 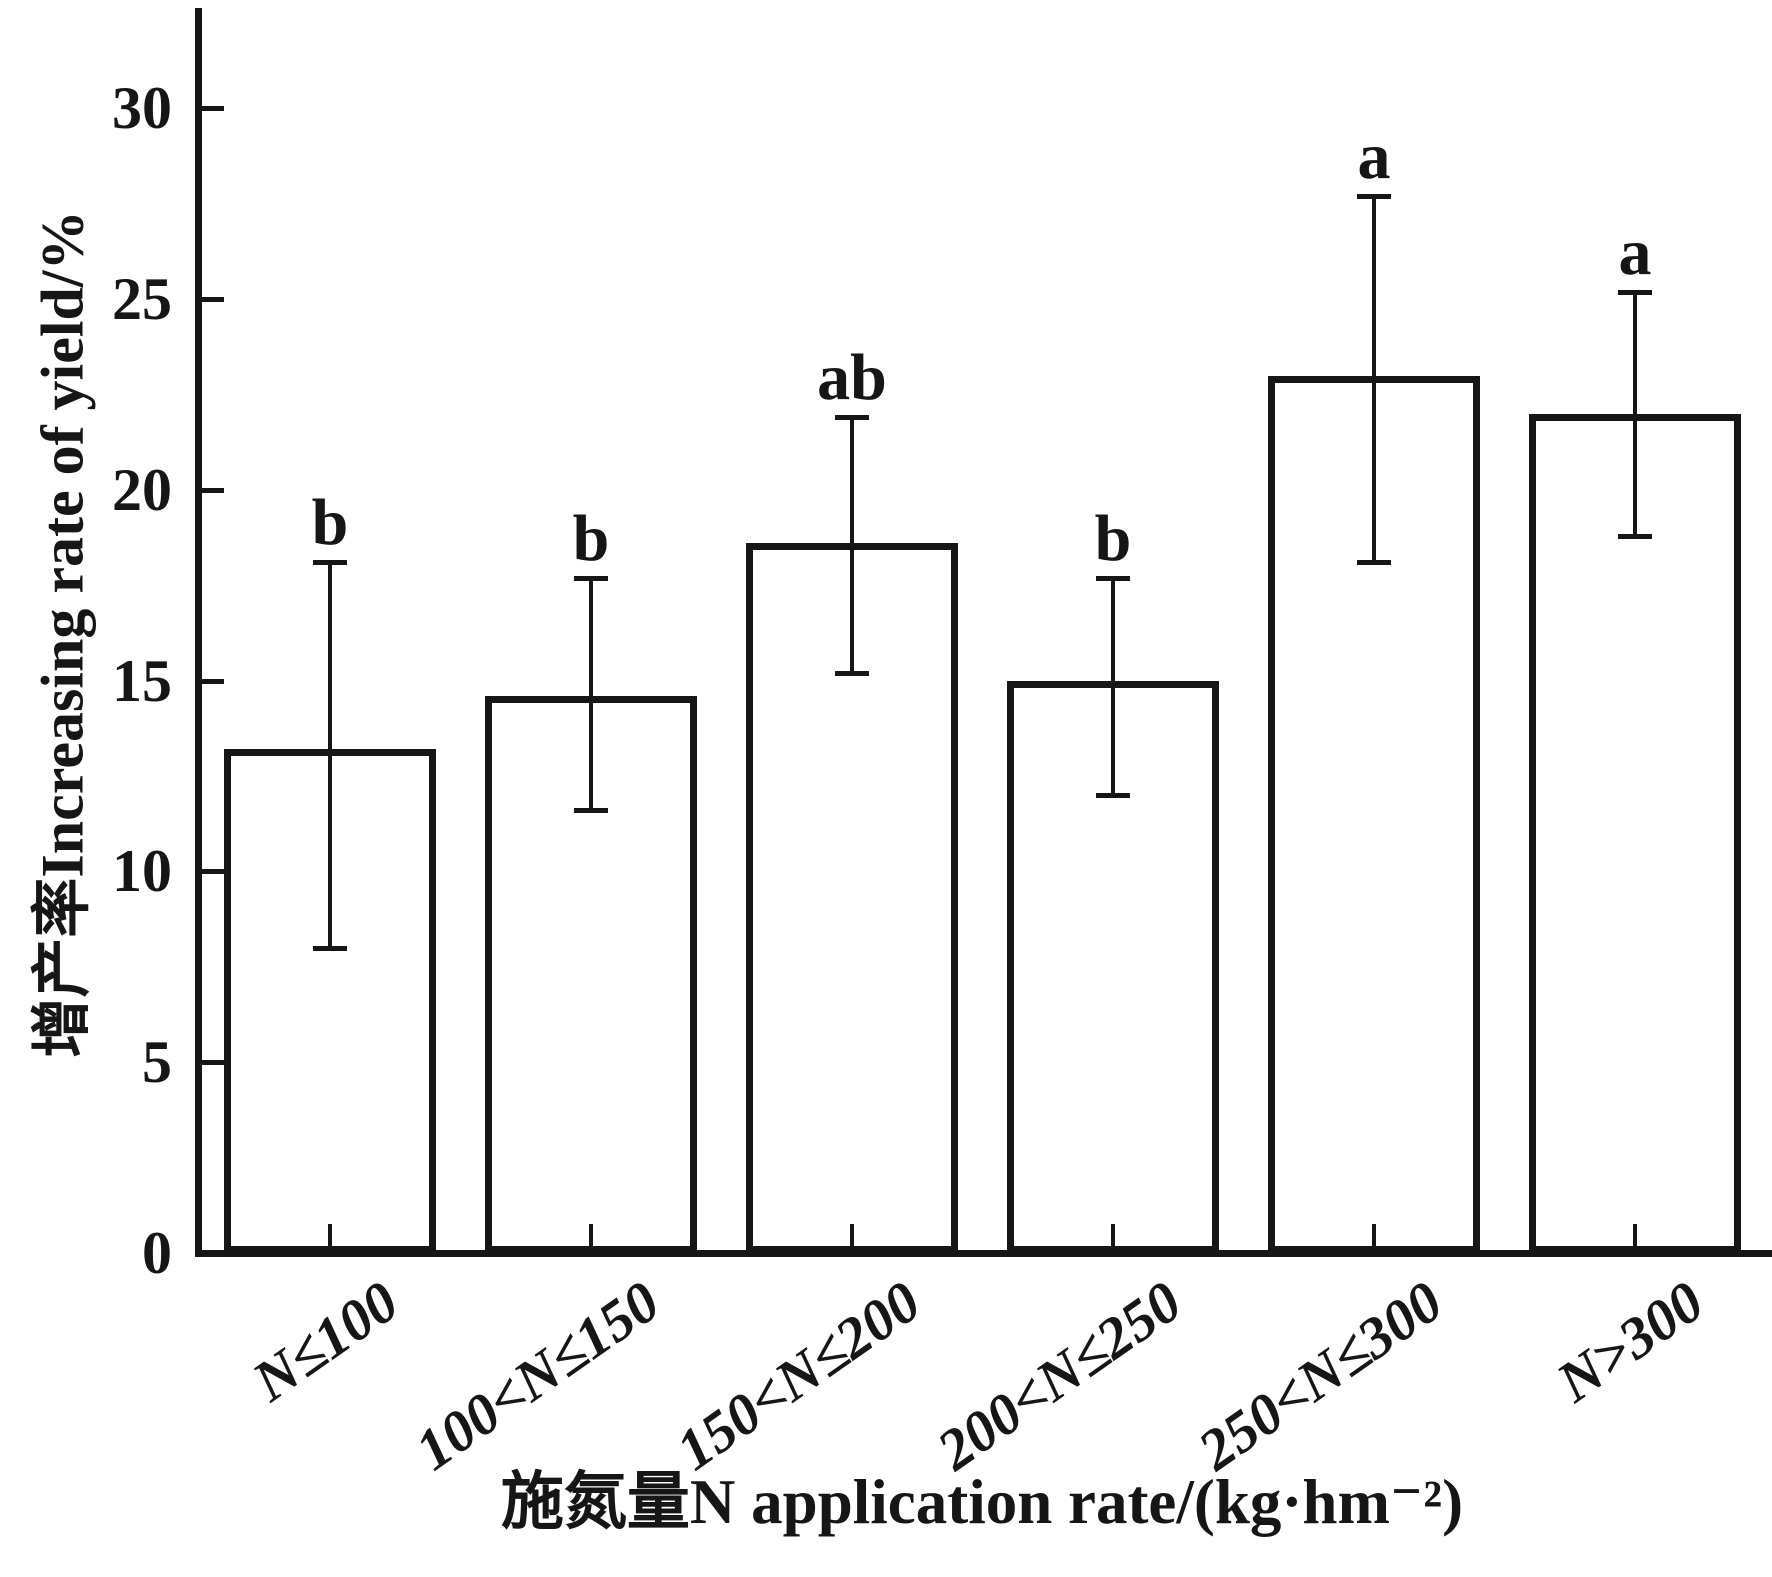 What do you see at coordinates (198, 632) in the screenshot?
I see `y-axis-line` at bounding box center [198, 632].